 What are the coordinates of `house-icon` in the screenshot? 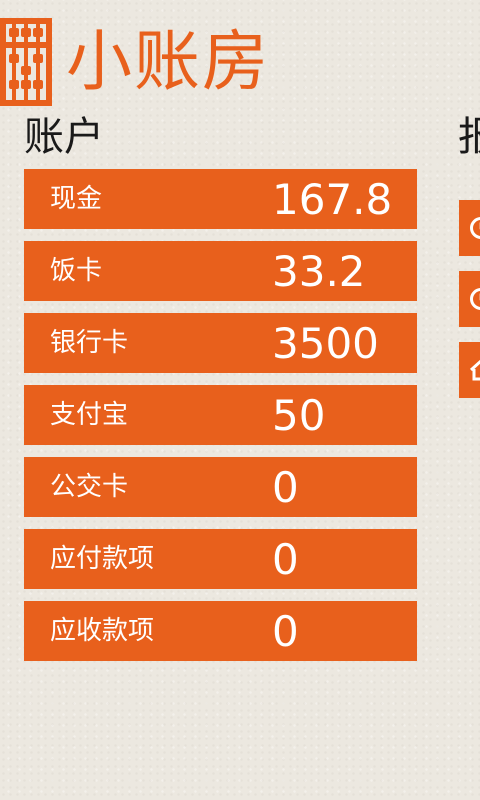 It's located at (474, 370).